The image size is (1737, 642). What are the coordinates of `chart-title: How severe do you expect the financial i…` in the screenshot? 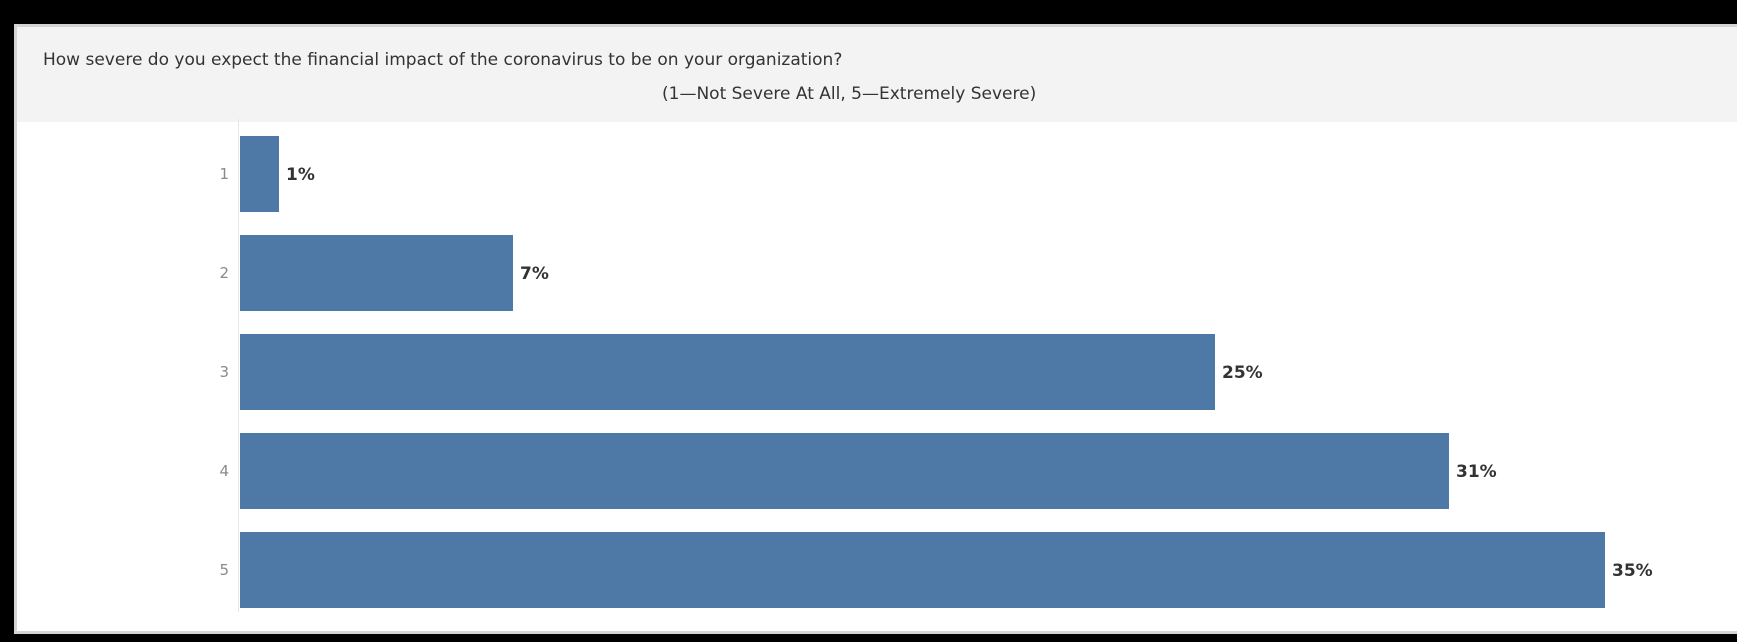 It's located at (443, 60).